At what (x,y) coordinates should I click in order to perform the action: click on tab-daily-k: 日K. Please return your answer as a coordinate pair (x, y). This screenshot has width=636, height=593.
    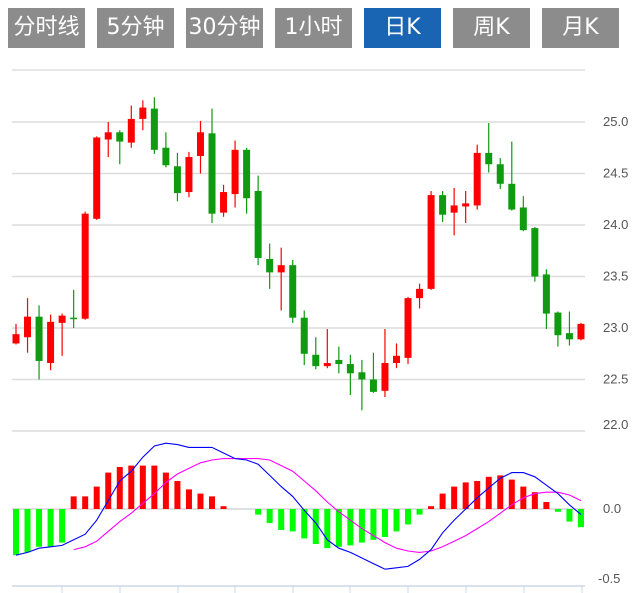
    Looking at the image, I should click on (402, 28).